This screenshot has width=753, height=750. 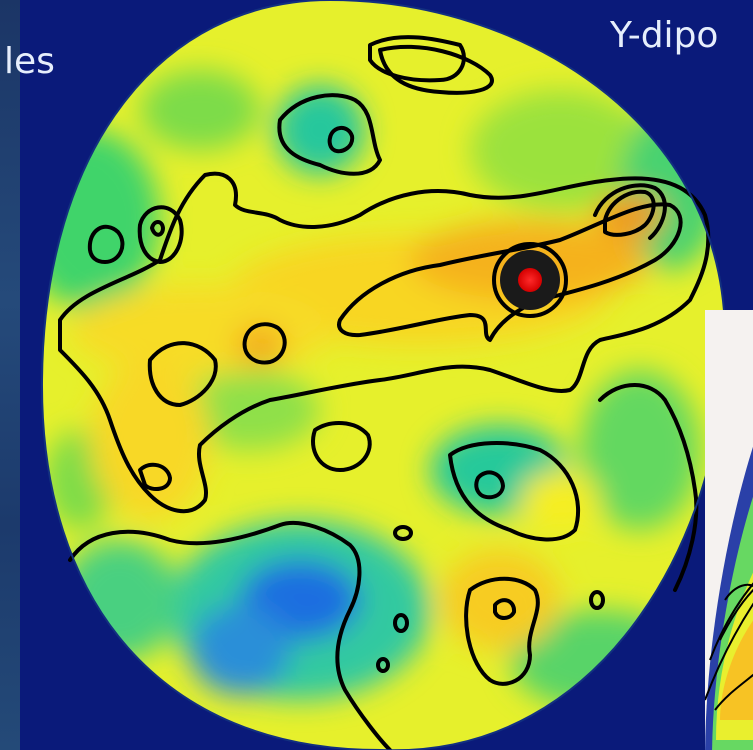 I want to click on left-edge-strip, so click(x=10, y=375).